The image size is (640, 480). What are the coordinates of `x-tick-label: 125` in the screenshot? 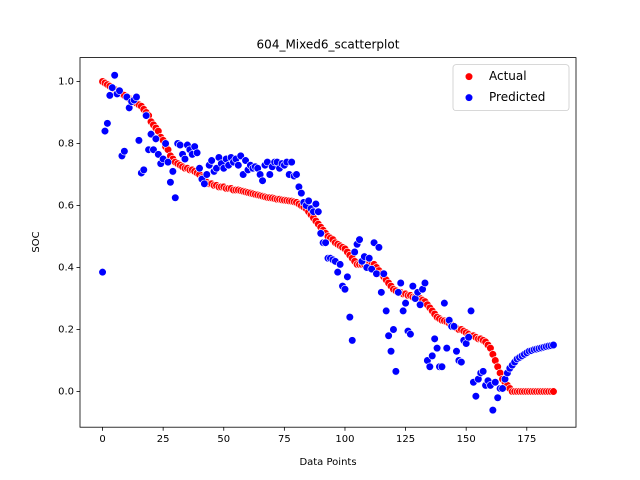 It's located at (405, 439).